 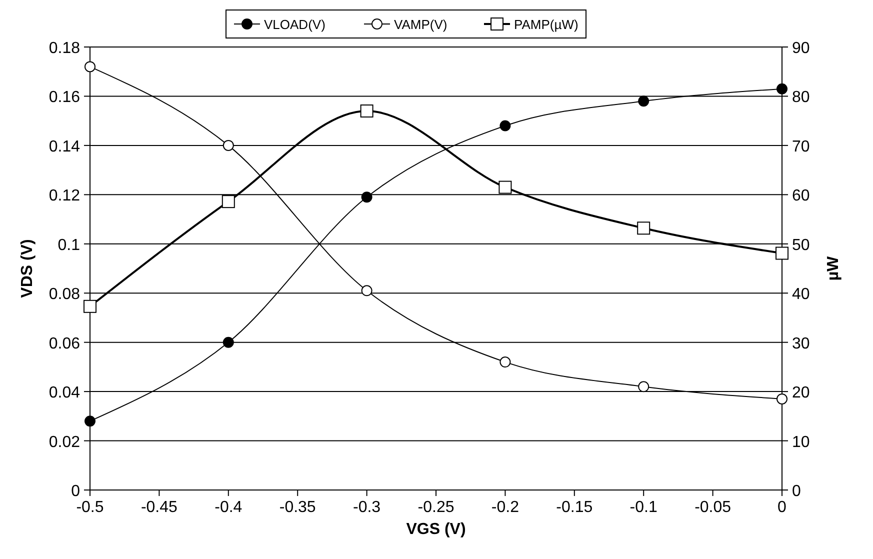 I want to click on y-tick-label: 0.14, so click(x=64, y=147).